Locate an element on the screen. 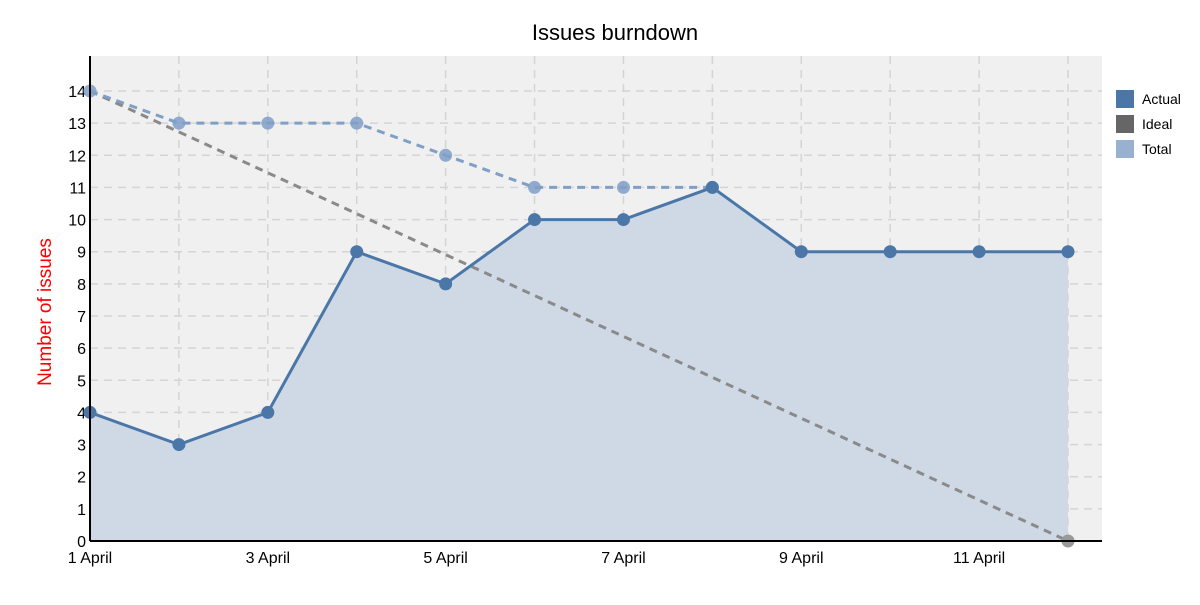 This screenshot has width=1200, height=605. legend-item-ideal: Ideal is located at coordinates (1148, 123).